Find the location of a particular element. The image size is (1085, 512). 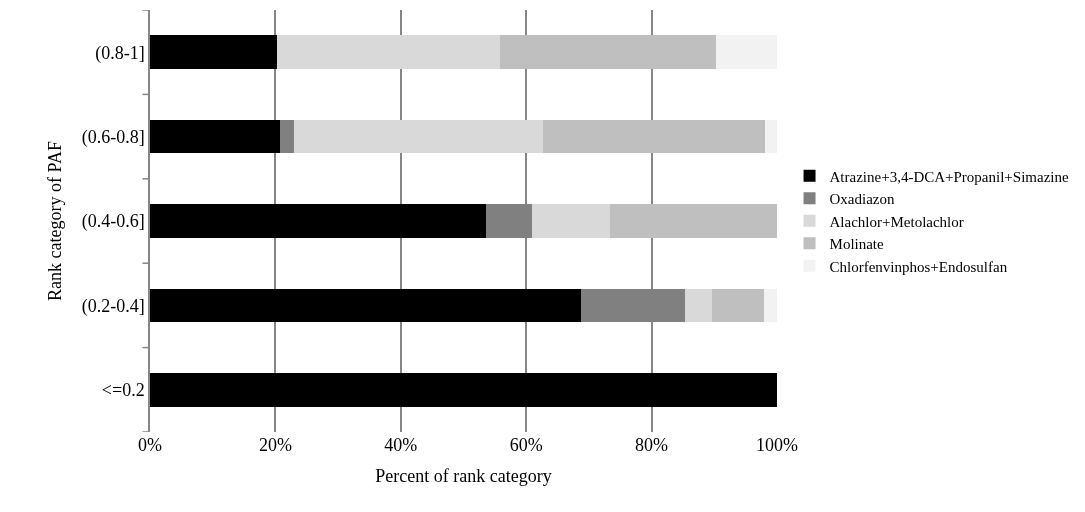

x-tick-label: 40% is located at coordinates (401, 445).